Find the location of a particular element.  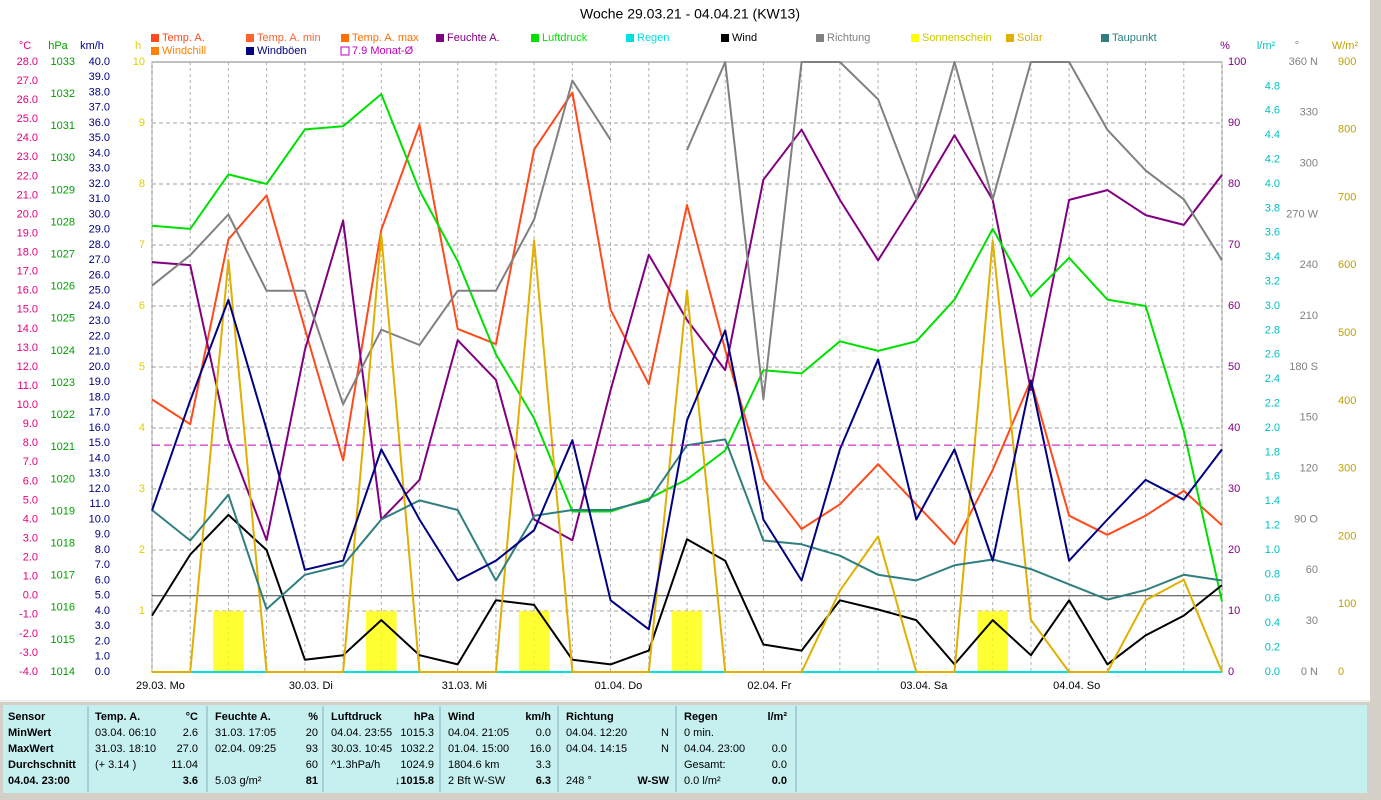

y-tick-label: 32.0 is located at coordinates (99, 184).